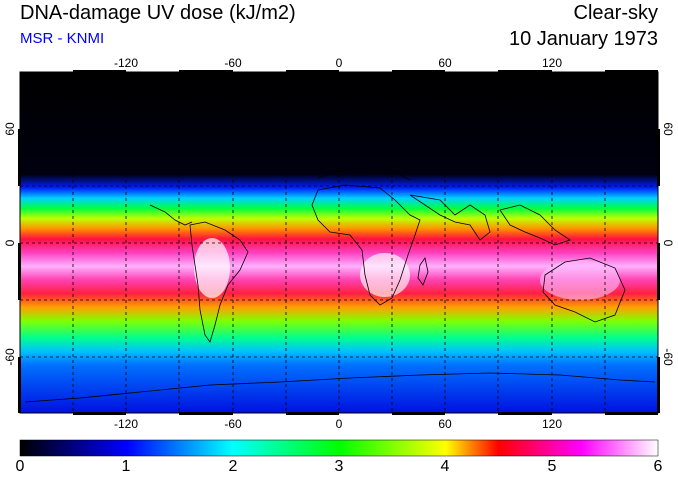  I want to click on sky-condition: Clear-sky, so click(615, 13).